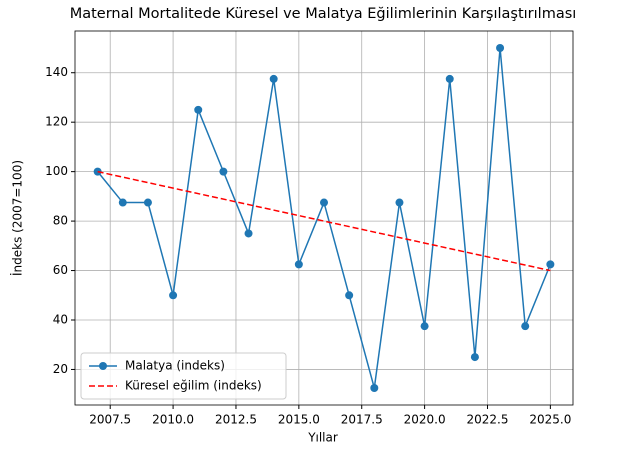 The width and height of the screenshot is (631, 454). I want to click on x-tick-label: 2007.5, so click(110, 420).